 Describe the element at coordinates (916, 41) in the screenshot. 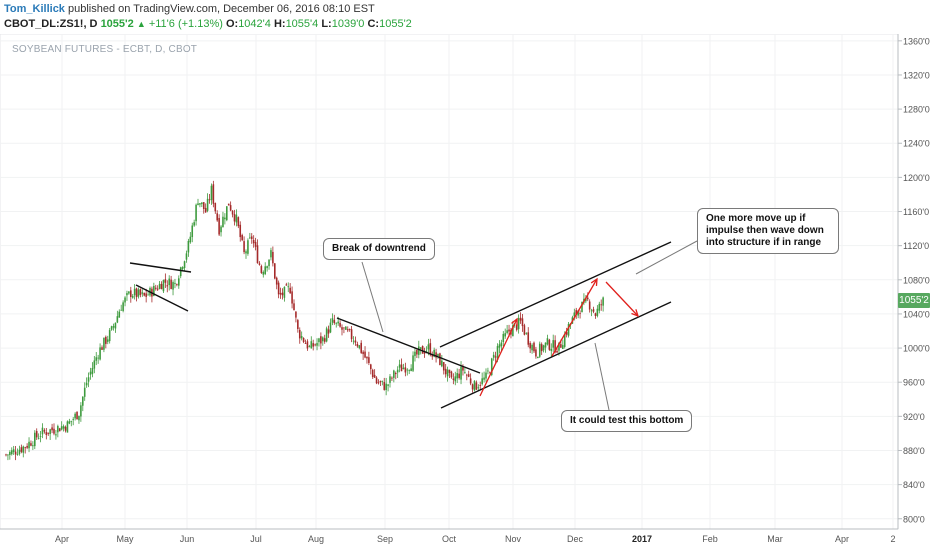

I see `y-tick-label: 1360'0` at that location.